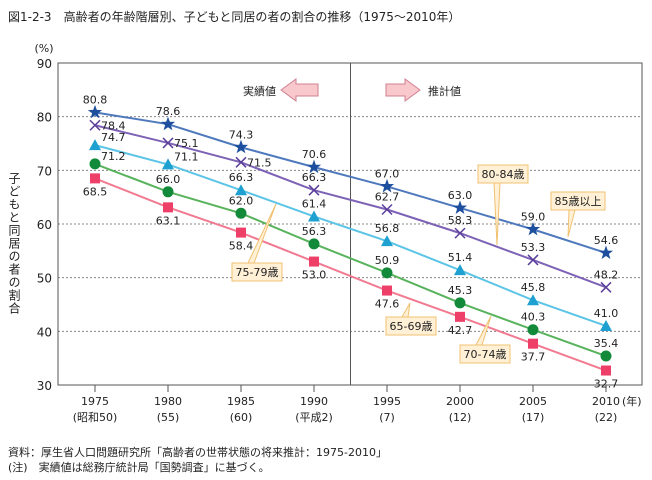 This screenshot has height=480, width=652. What do you see at coordinates (314, 231) in the screenshot?
I see `data-label: 56.3` at bounding box center [314, 231].